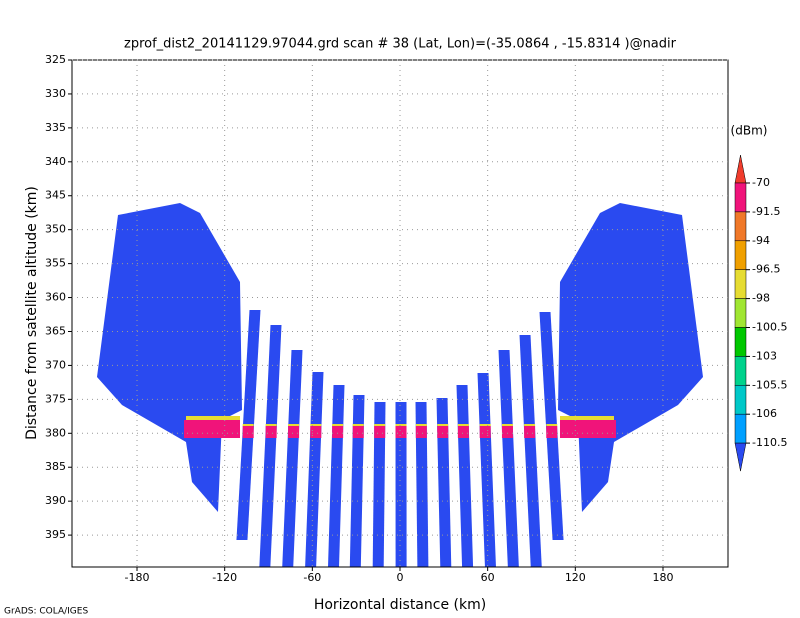 This screenshot has height=618, width=800. Describe the element at coordinates (766, 211) in the screenshot. I see `colorbar-label: -91.5` at that location.